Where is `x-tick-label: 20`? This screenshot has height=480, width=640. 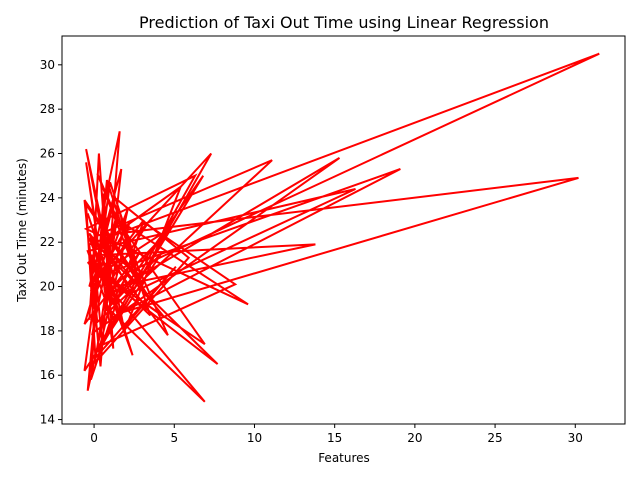
x-tick-label: 20 is located at coordinates (414, 438).